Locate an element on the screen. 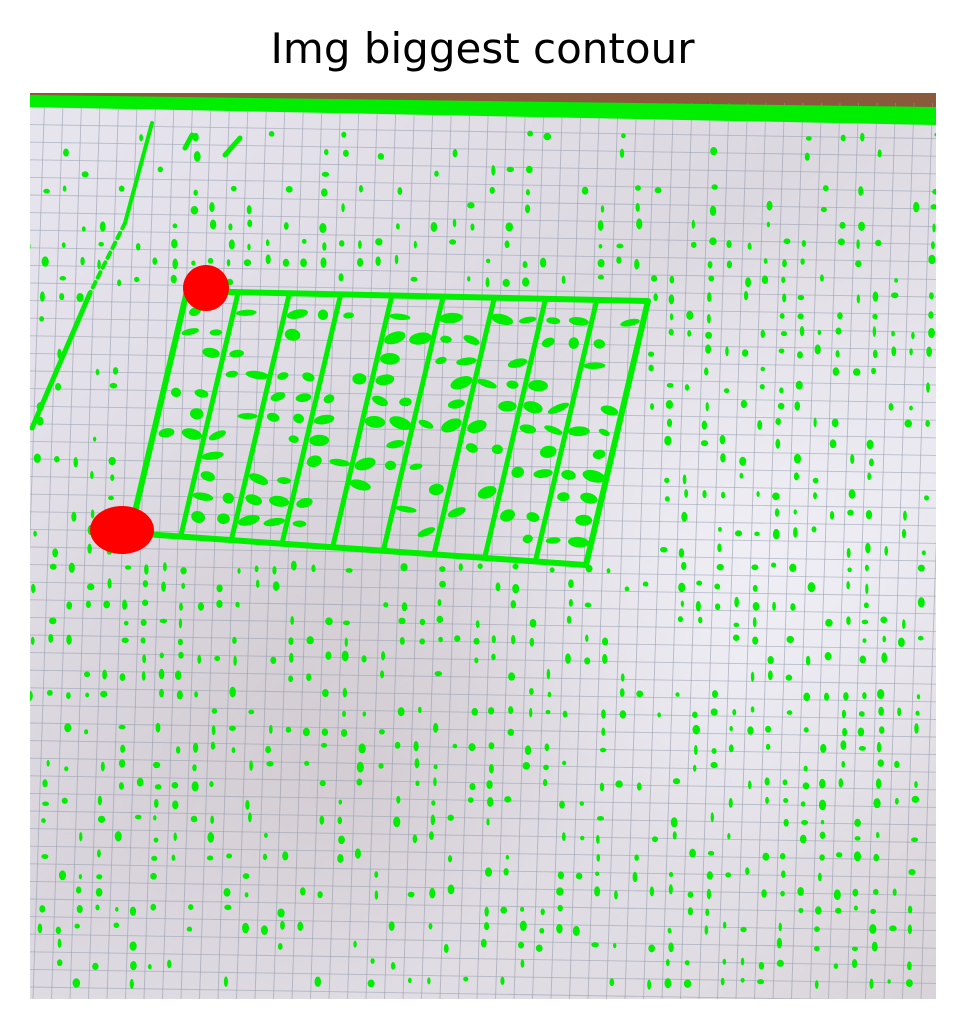 Image resolution: width=965 pixels, height=1029 pixels. left-trace-segment is located at coordinates (188, 141).